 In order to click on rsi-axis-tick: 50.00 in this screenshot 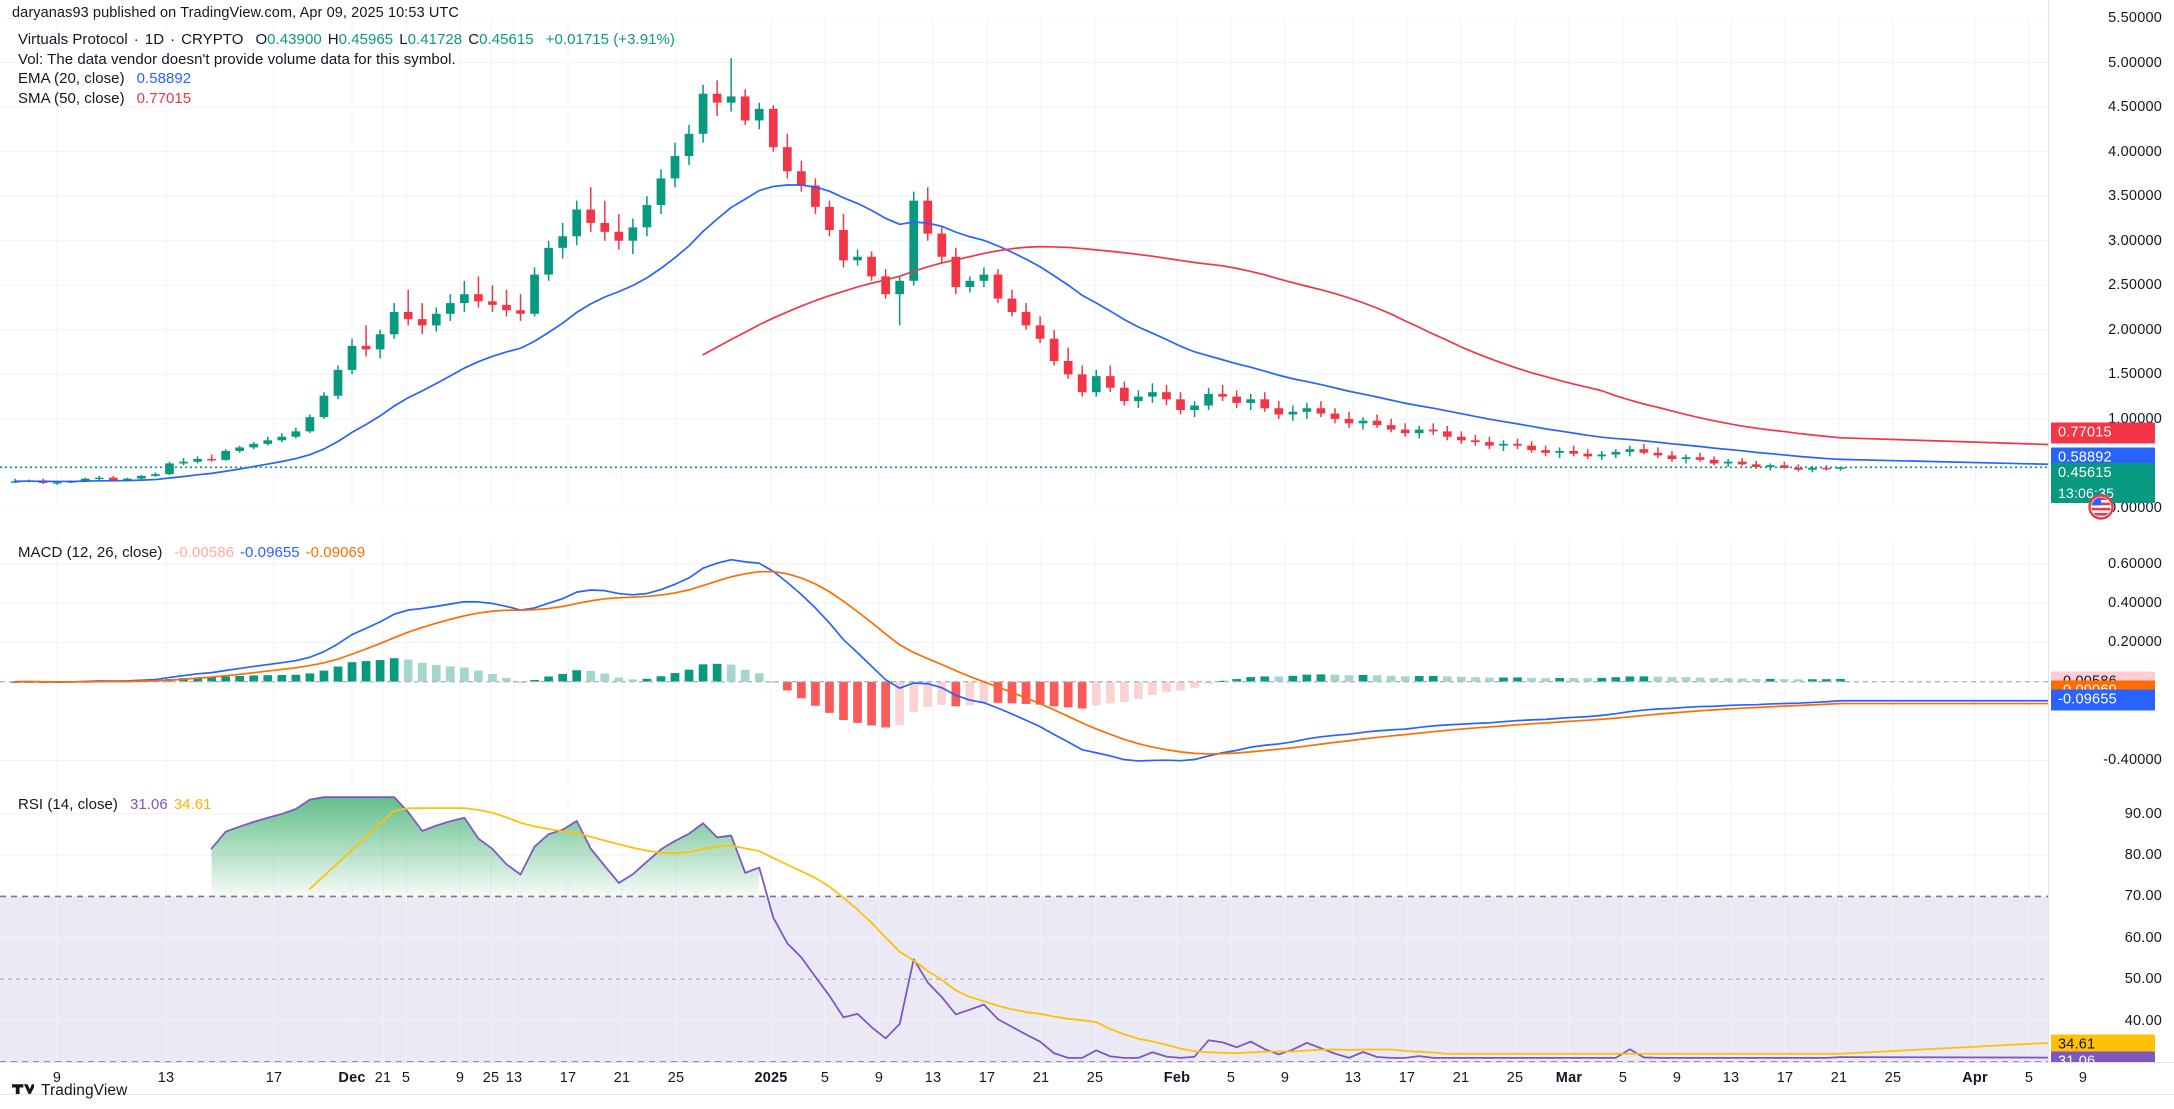, I will do `click(2143, 979)`.